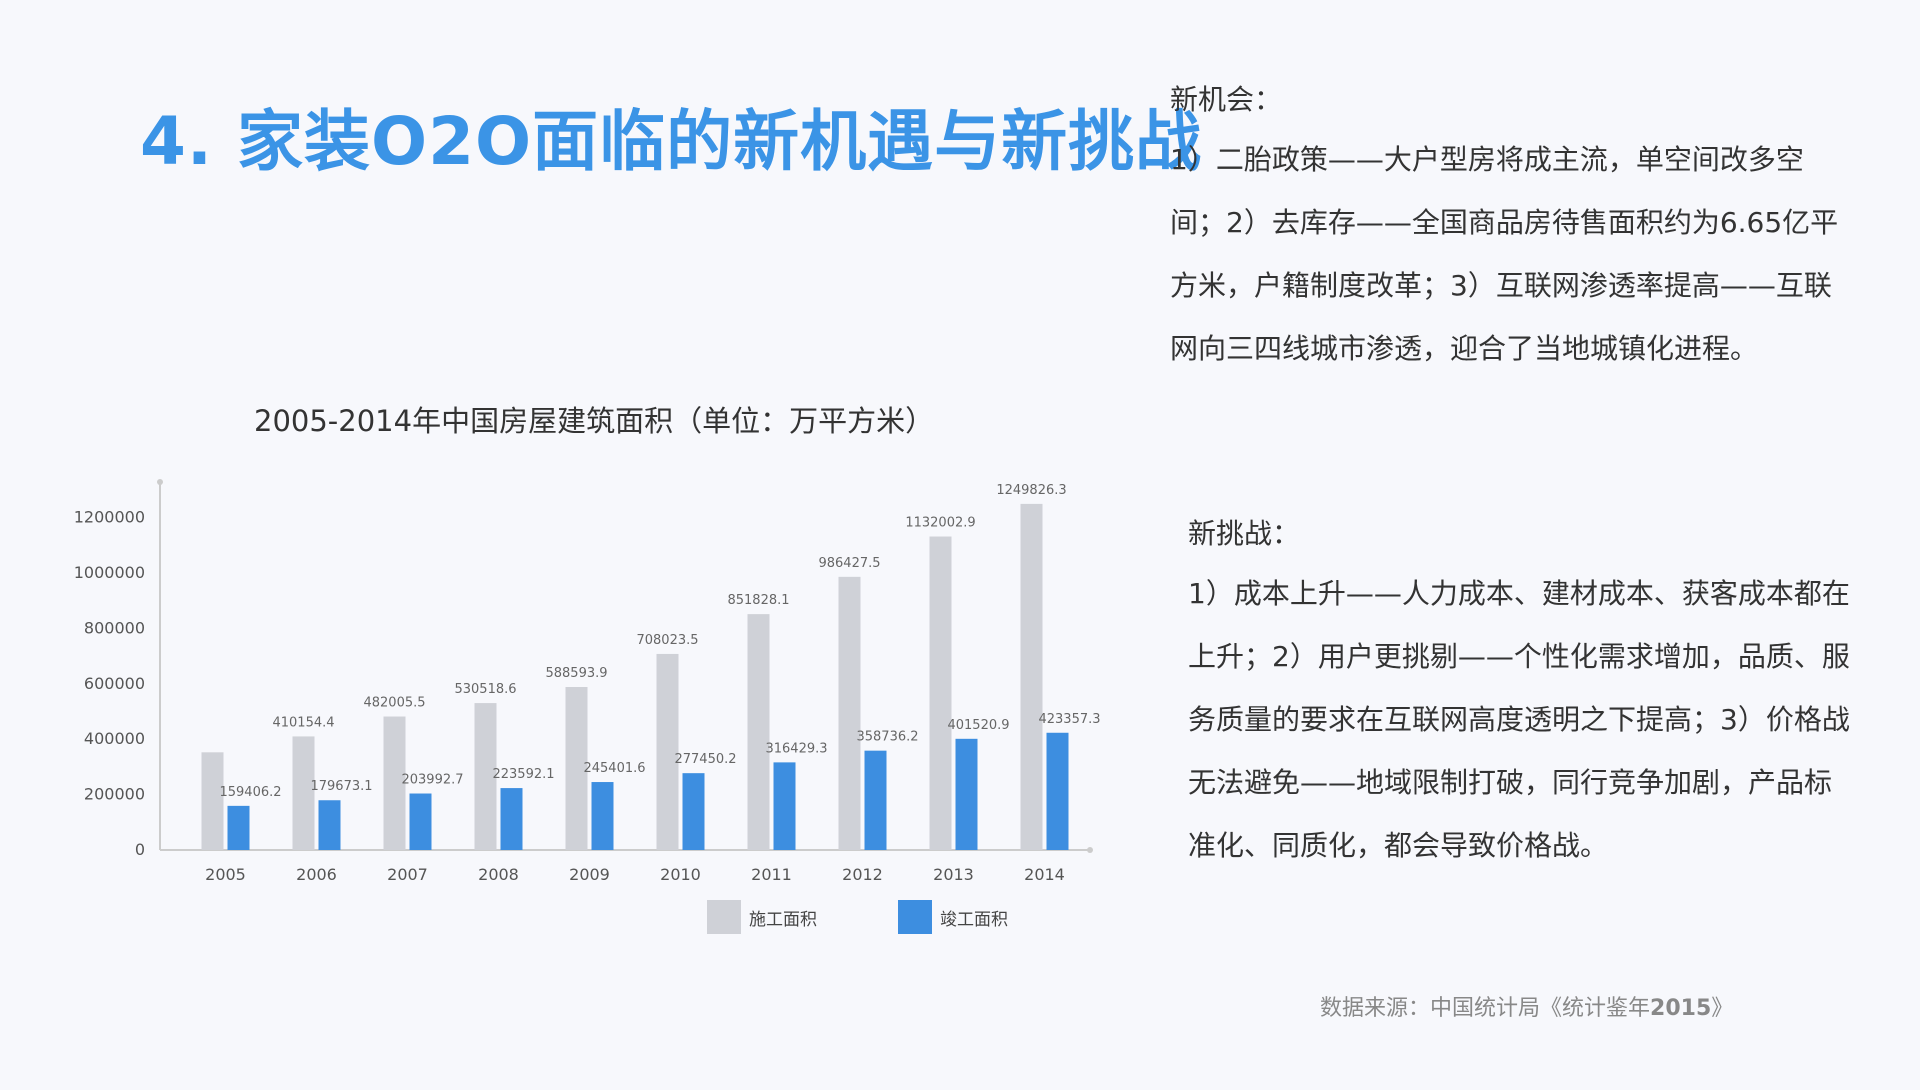 The height and width of the screenshot is (1090, 1920). What do you see at coordinates (940, 523) in the screenshot?
I see `construction-data-label: 1132002.9` at bounding box center [940, 523].